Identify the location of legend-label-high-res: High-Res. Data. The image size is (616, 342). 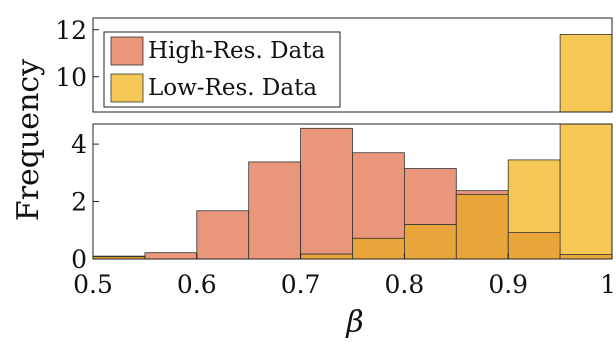
(236, 51).